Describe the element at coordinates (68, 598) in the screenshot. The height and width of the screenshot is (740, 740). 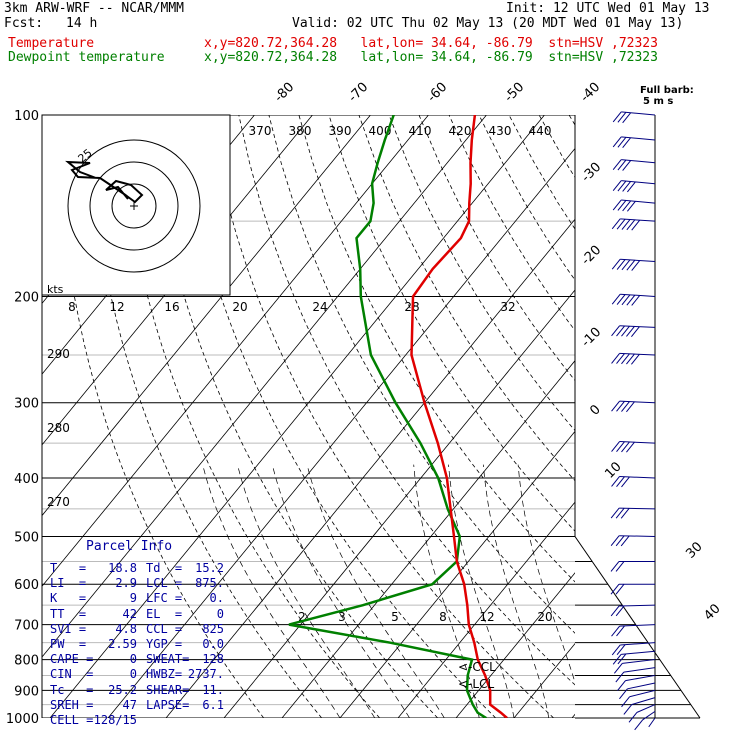
I see `parcel-info-cell: K =` at that location.